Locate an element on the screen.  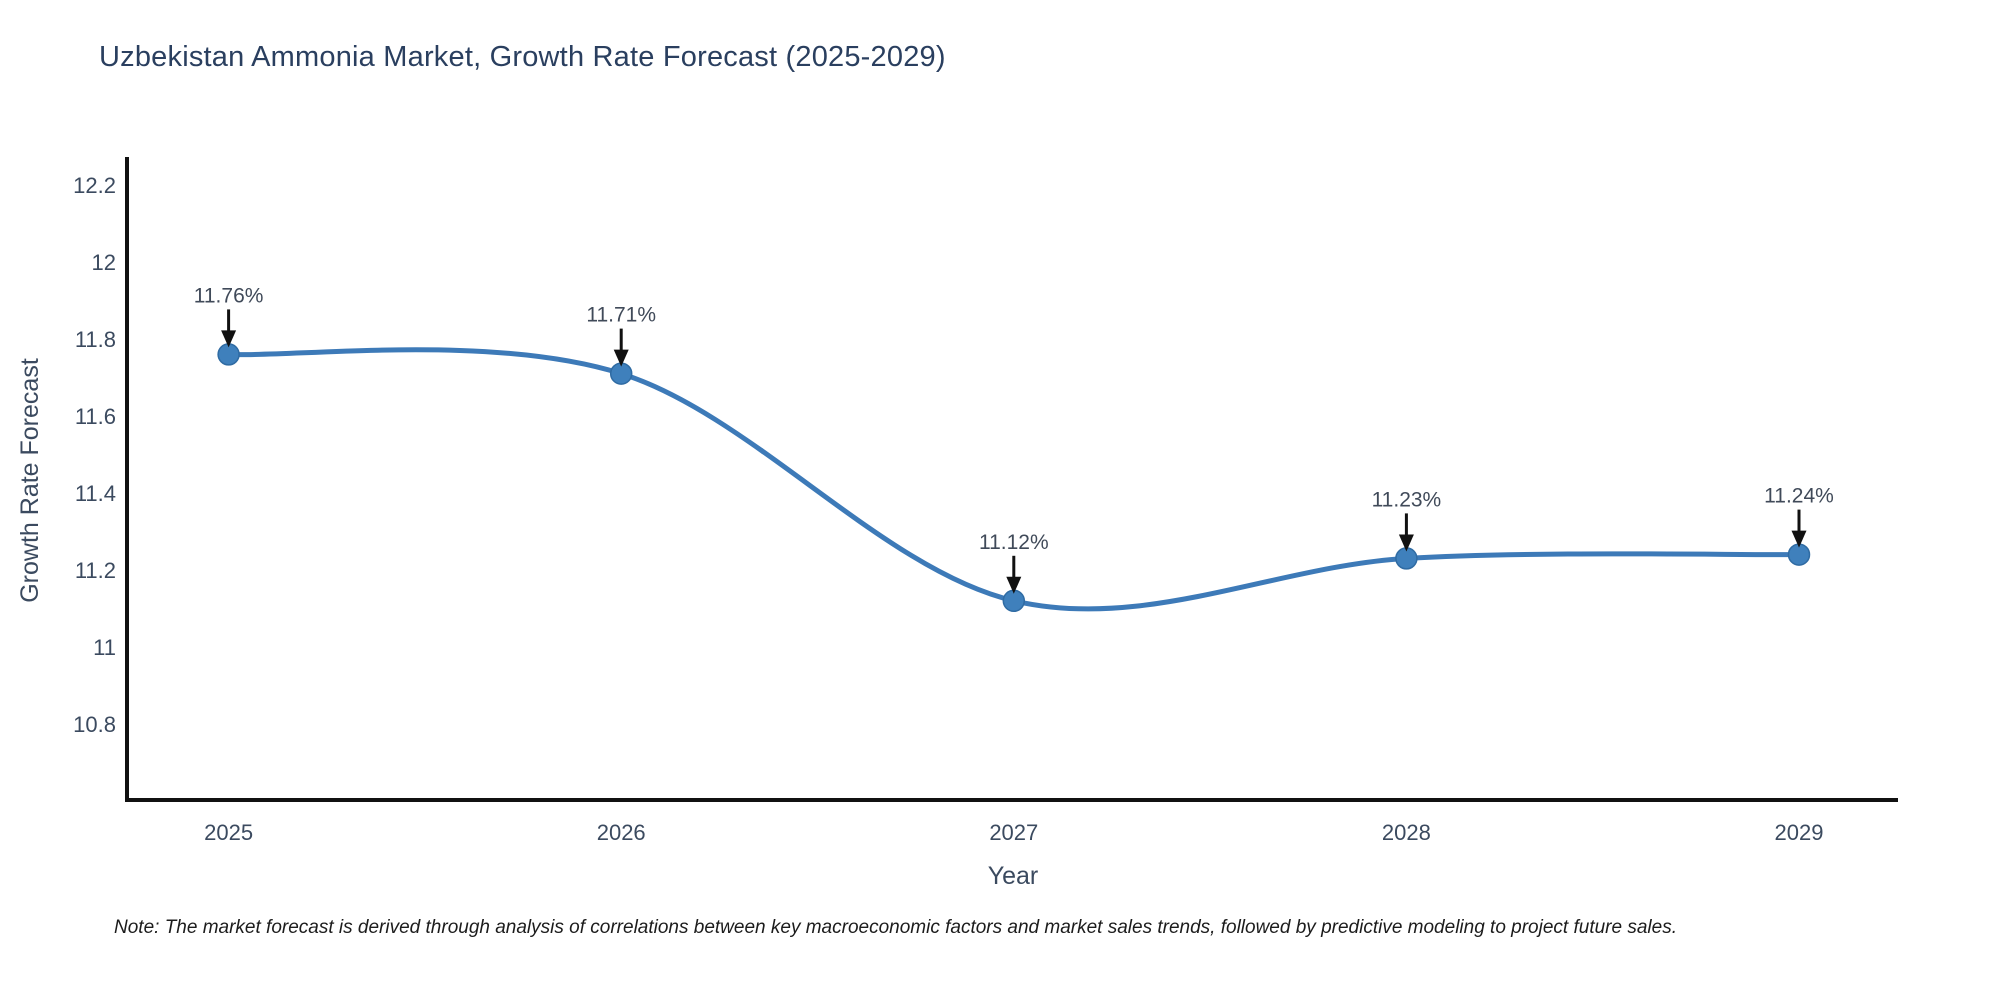
annotation-label: 11.71% is located at coordinates (621, 315).